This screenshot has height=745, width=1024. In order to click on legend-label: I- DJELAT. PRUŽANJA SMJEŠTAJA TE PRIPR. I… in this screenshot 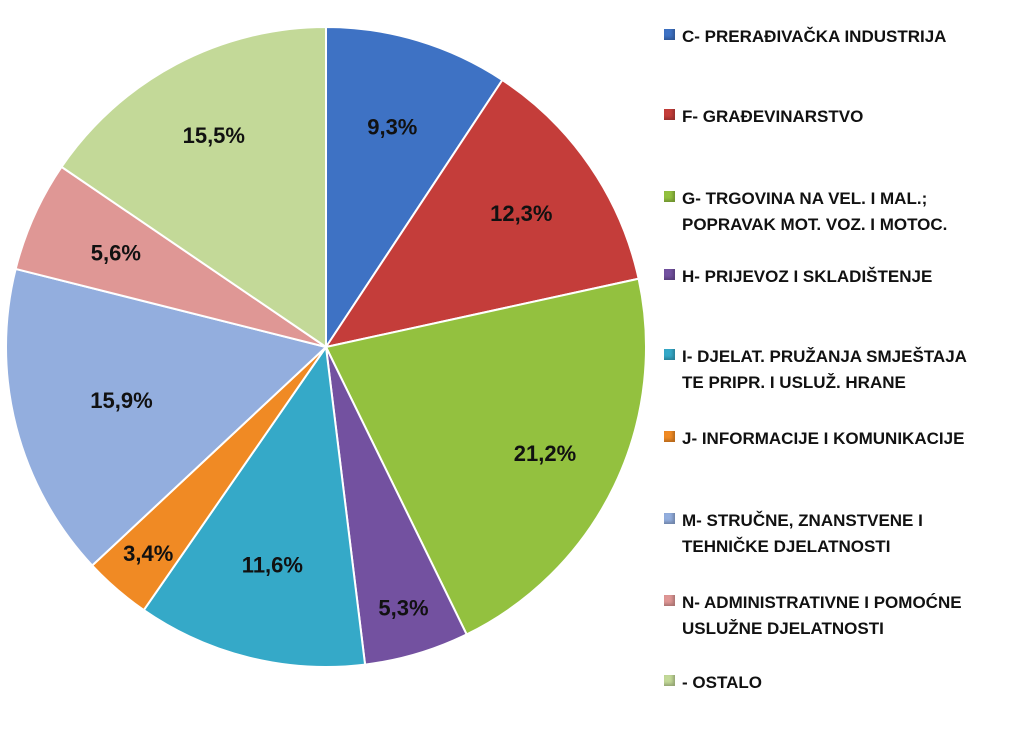, I will do `click(824, 370)`.